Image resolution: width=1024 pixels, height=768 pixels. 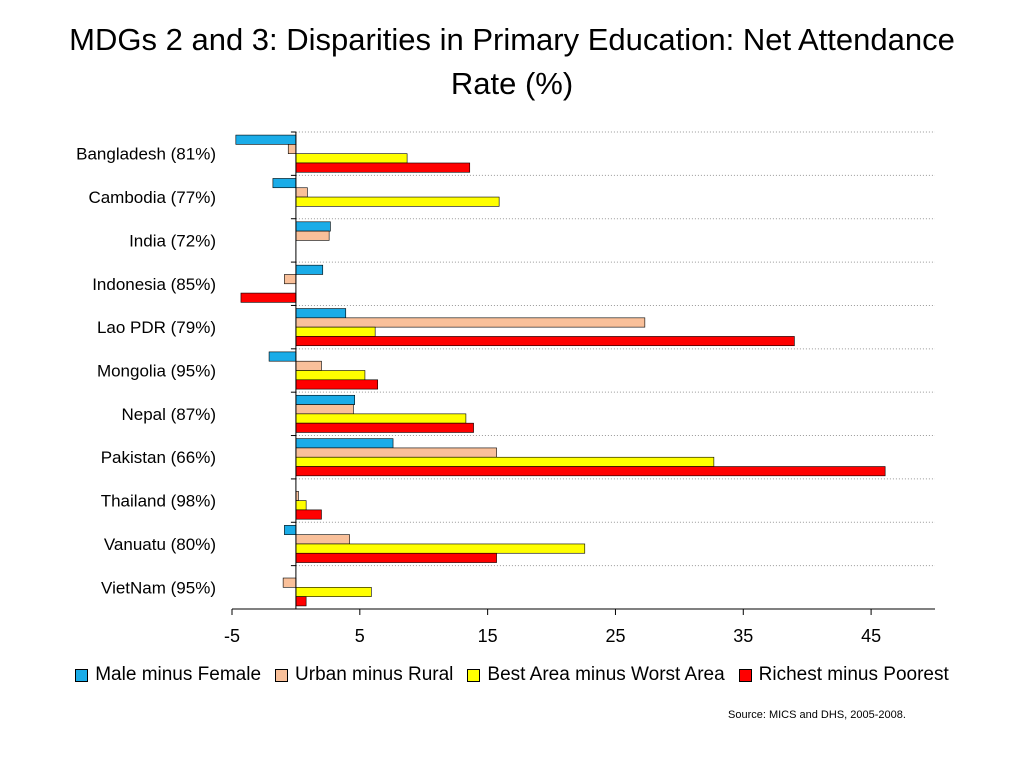 What do you see at coordinates (158, 587) in the screenshot?
I see `category-label: VietNam (95%)` at bounding box center [158, 587].